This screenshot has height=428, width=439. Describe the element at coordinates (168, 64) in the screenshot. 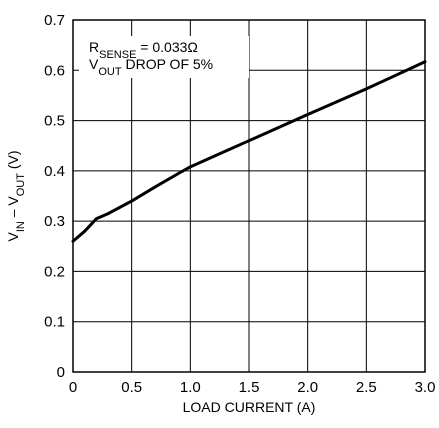

I see `text-span: DROP OF 5%` at that location.